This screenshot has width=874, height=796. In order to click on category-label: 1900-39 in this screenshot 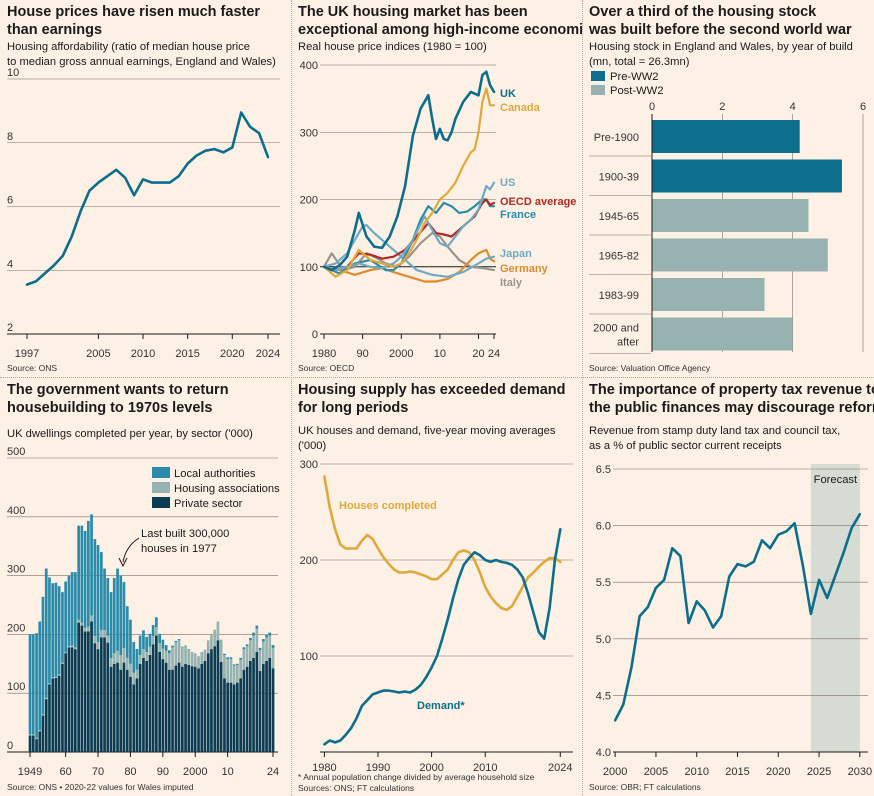, I will do `click(619, 178)`.